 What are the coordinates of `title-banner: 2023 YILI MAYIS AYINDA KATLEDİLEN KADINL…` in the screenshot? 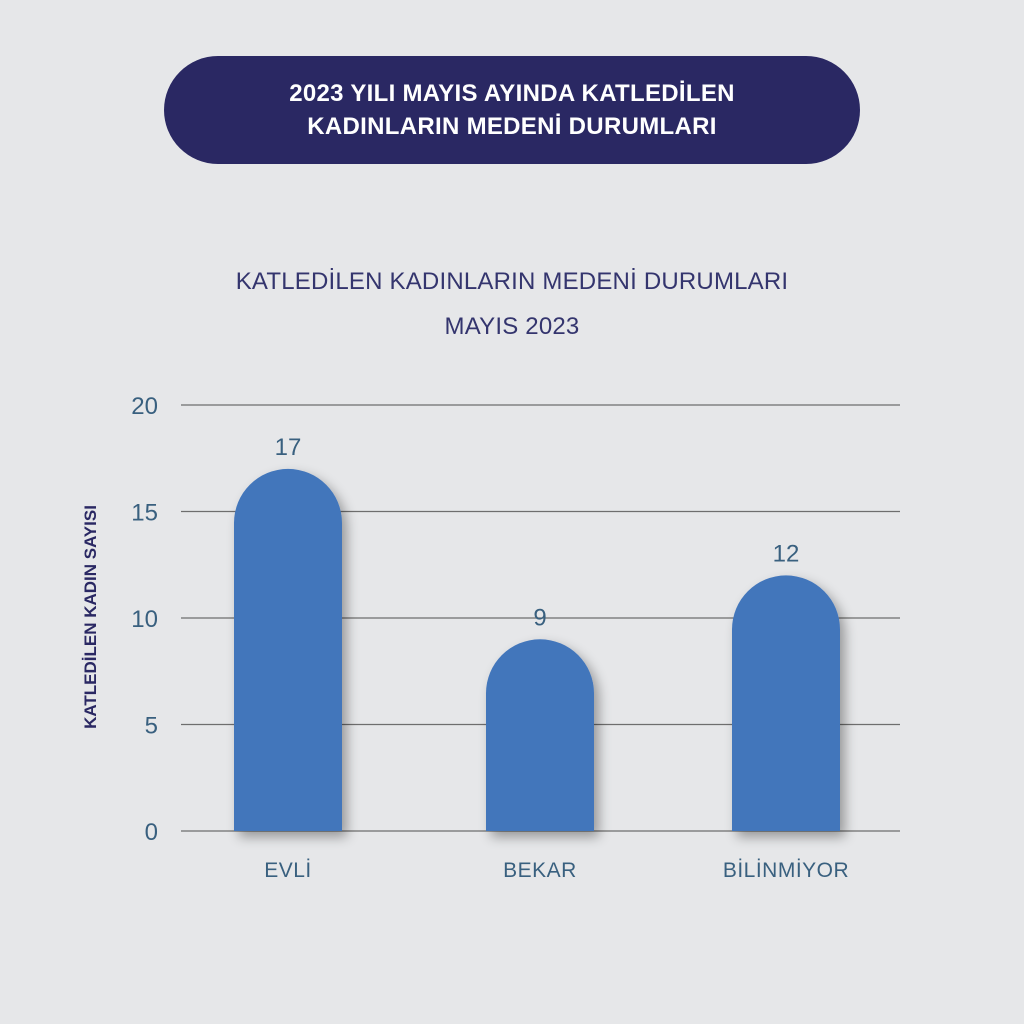 It's located at (512, 110).